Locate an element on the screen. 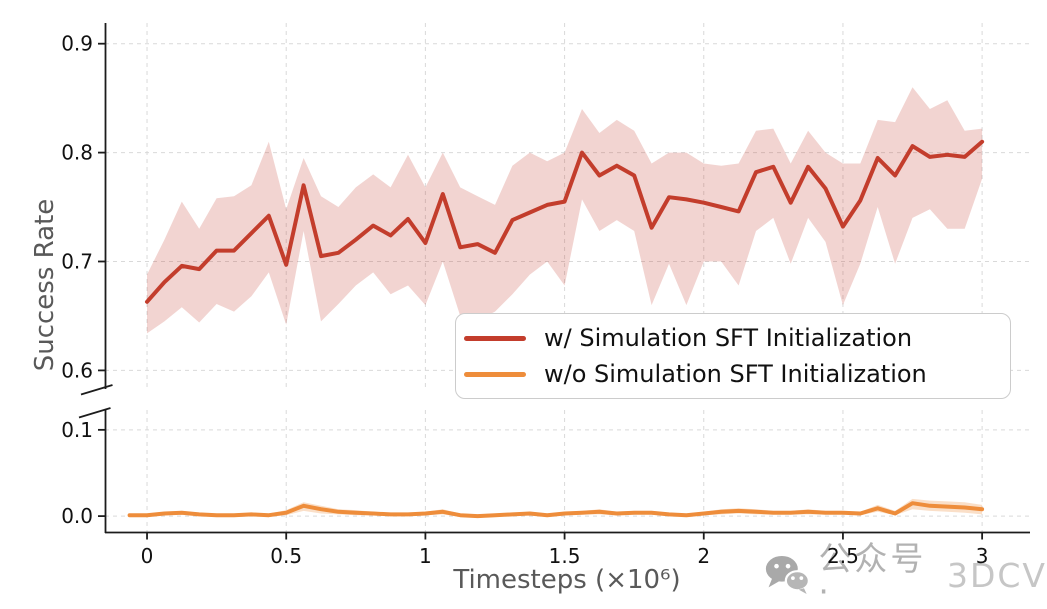  y-tick-label: 0.8 is located at coordinates (77, 153).